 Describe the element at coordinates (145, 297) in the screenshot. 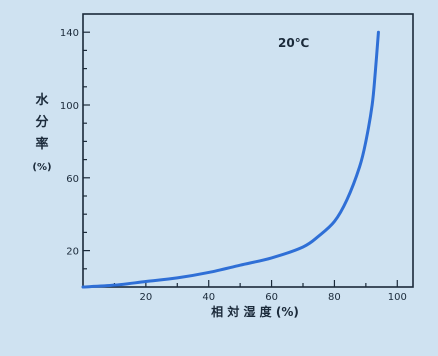

I see `x-tick-label: 20` at that location.